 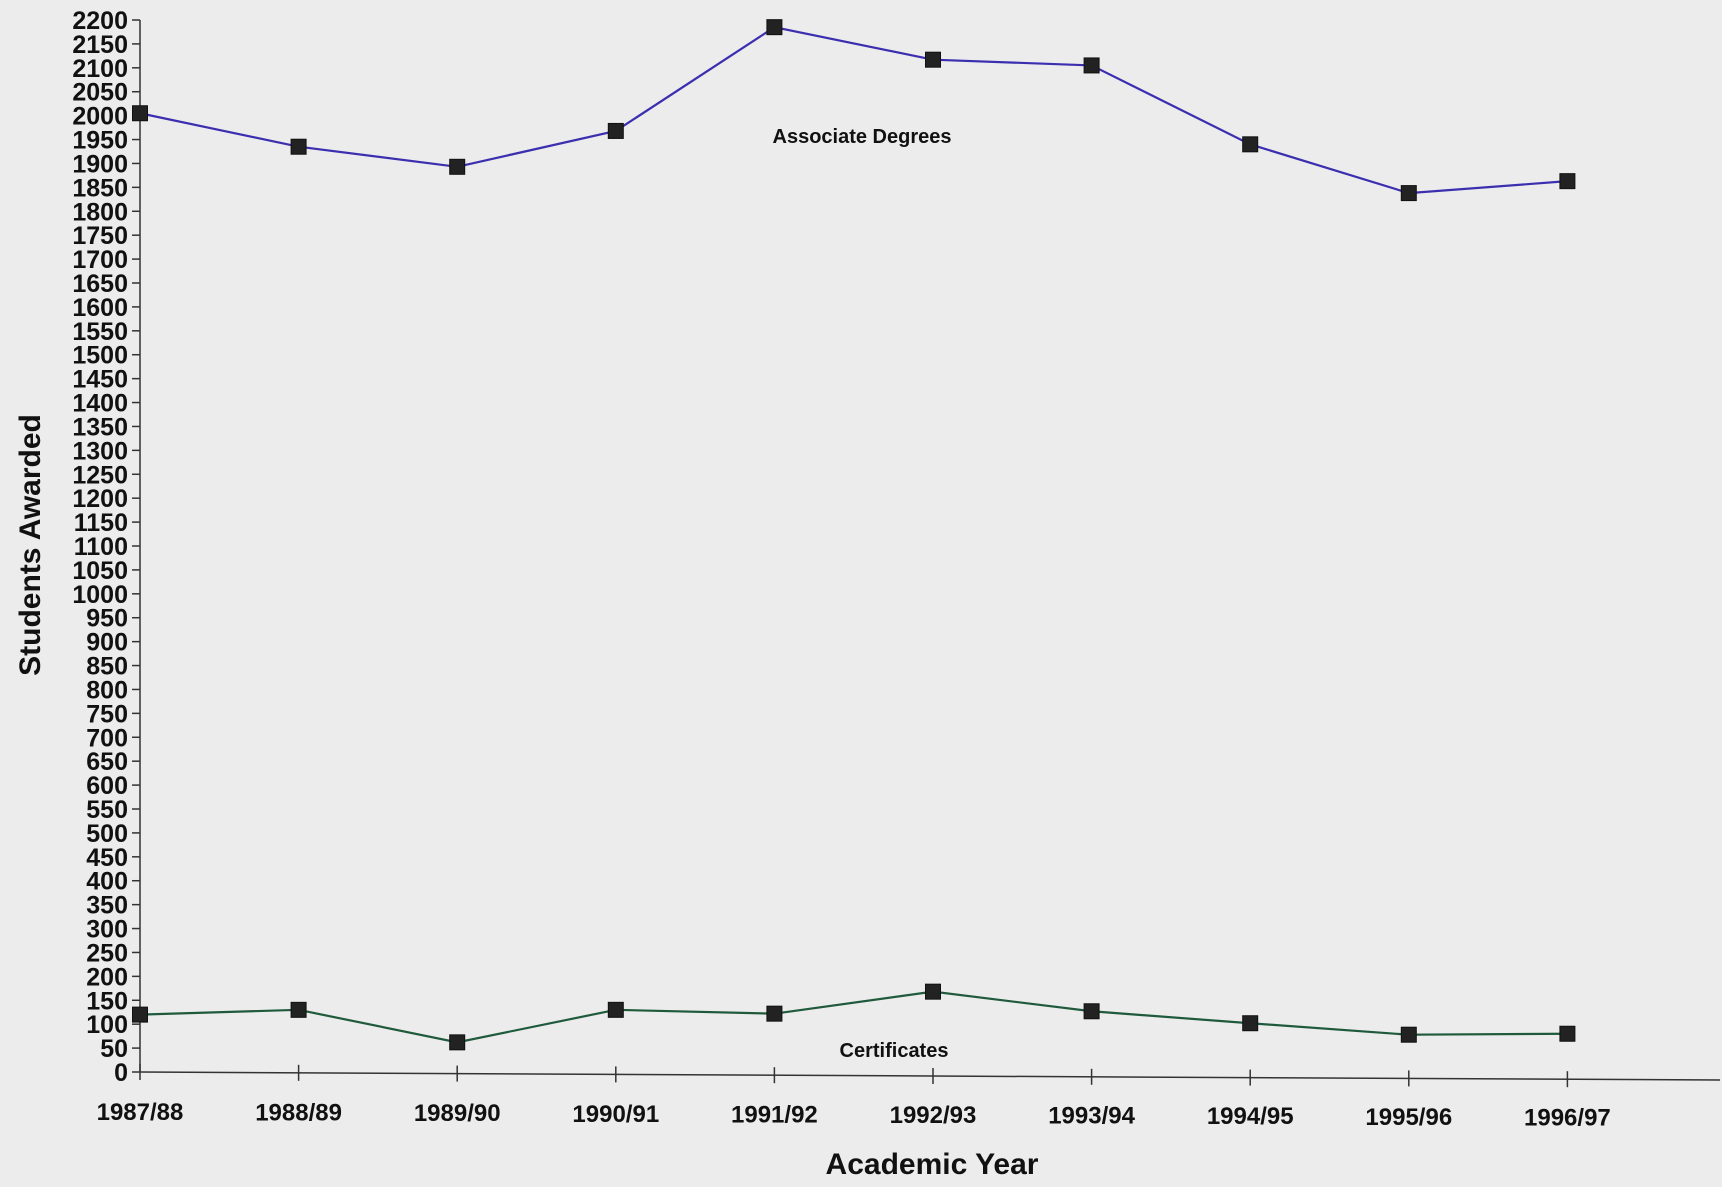 I want to click on y-tick-label: 2050, so click(x=100, y=93).